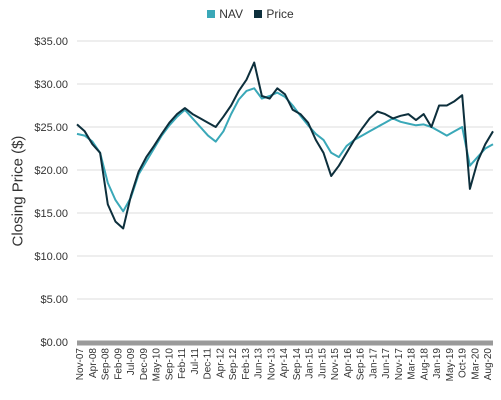 The width and height of the screenshot is (501, 400). Describe the element at coordinates (211, 14) in the screenshot. I see `legend-swatch-nav` at that location.